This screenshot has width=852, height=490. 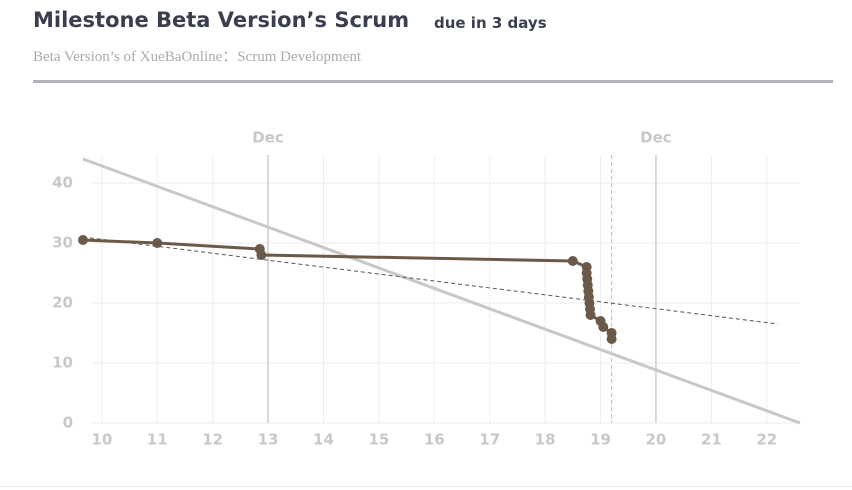 What do you see at coordinates (426, 486) in the screenshot?
I see `footer-rule` at bounding box center [426, 486].